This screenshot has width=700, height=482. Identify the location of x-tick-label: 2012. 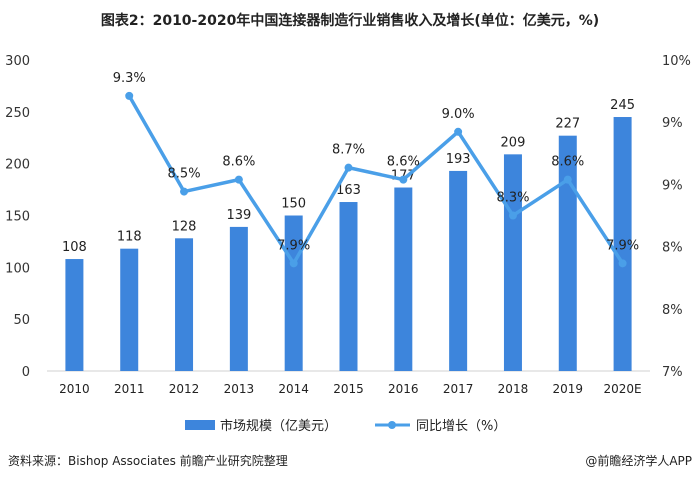
(184, 389).